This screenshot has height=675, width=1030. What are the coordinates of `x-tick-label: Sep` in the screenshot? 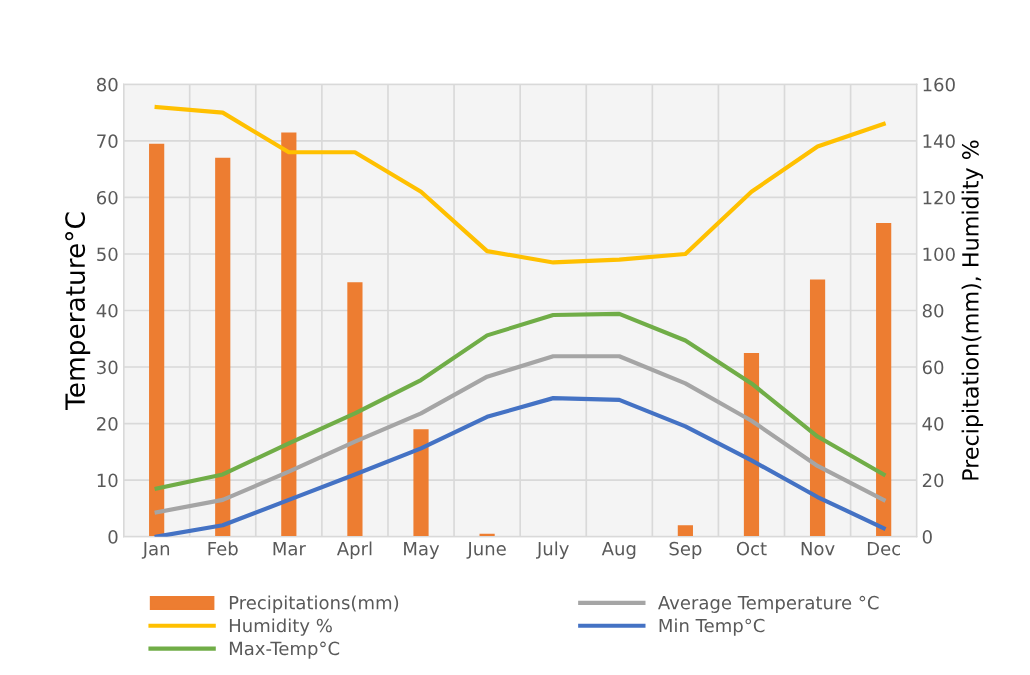 It's located at (685, 550).